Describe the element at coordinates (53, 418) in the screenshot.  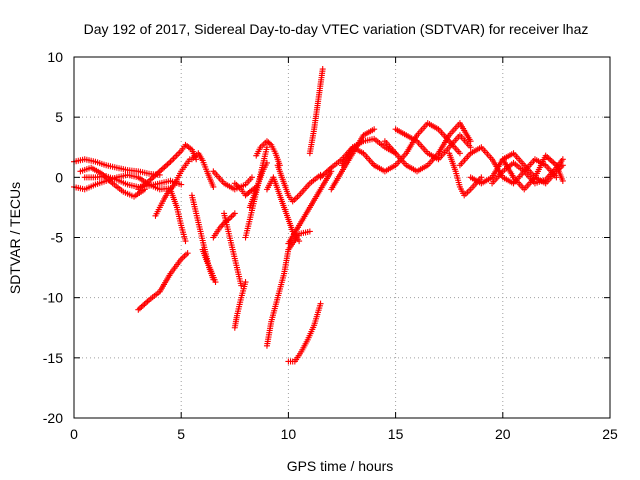
I see `y-tick-label: -20` at that location.